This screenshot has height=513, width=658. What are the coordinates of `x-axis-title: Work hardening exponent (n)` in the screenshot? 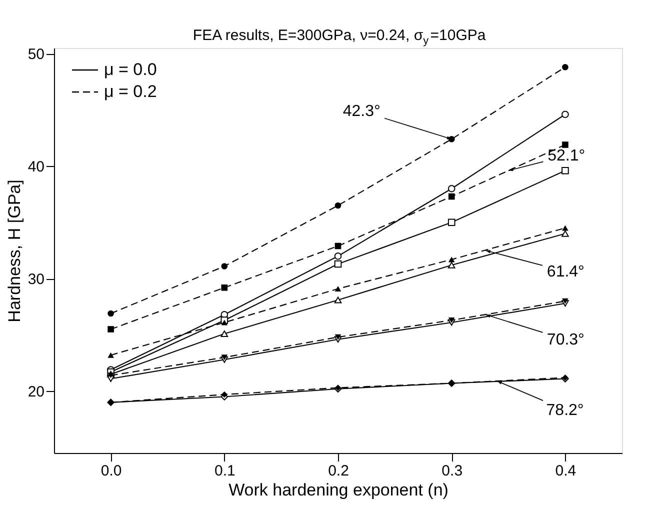 It's located at (338, 490).